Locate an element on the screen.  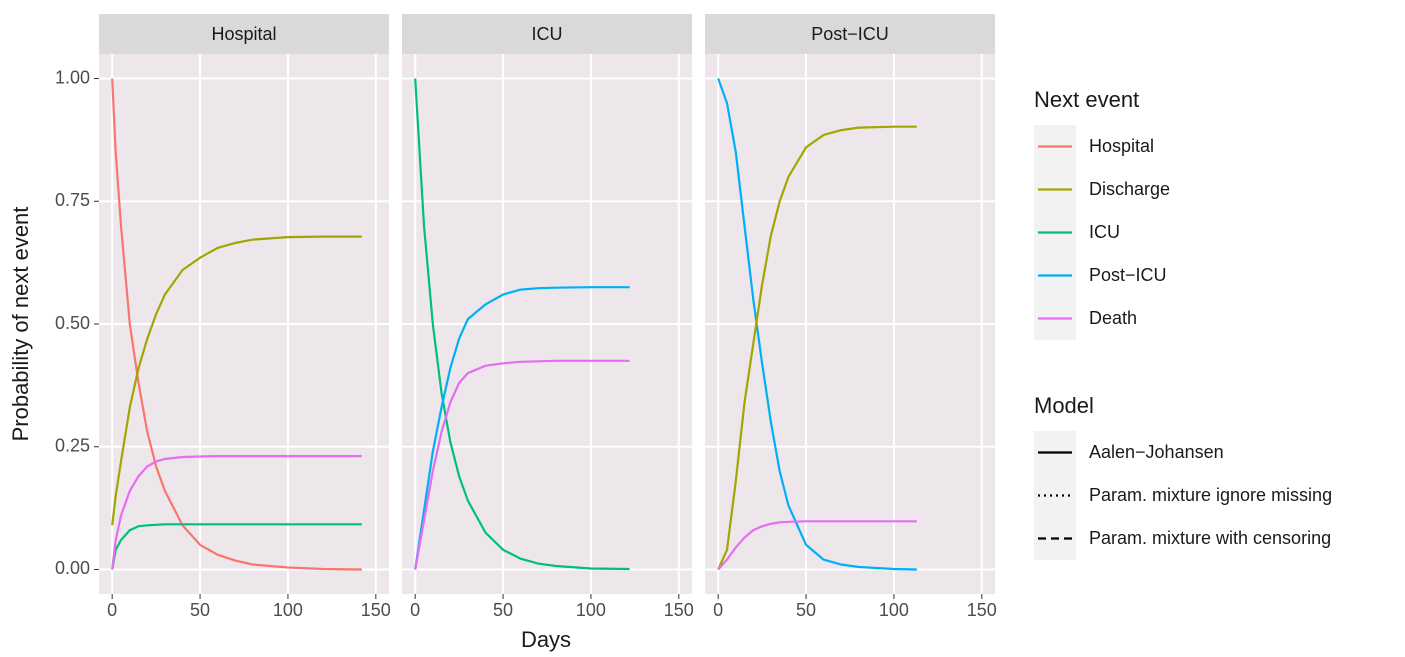
legend-title: Model is located at coordinates (1064, 405).